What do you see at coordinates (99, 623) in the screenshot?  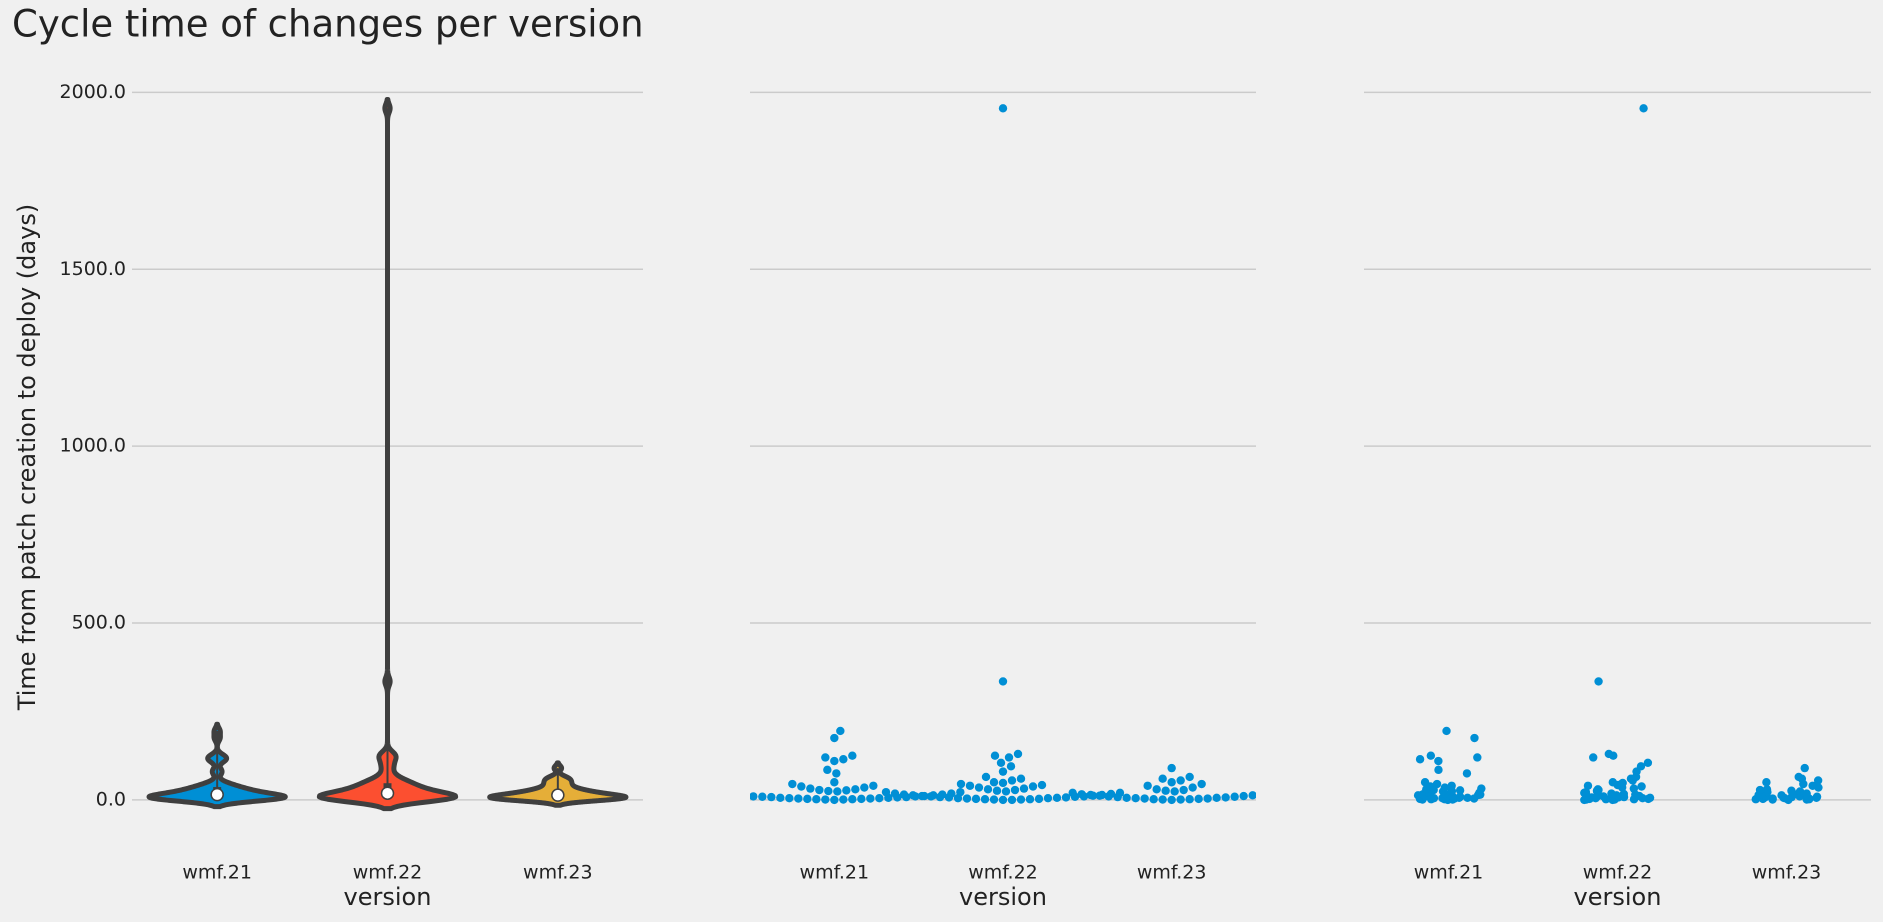 I see `y-tick-label: 500.0` at bounding box center [99, 623].